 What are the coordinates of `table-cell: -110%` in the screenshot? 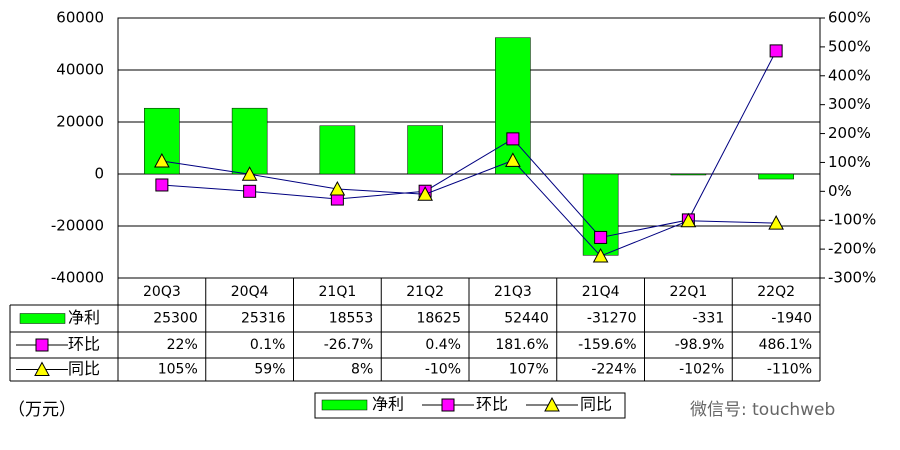 It's located at (789, 370).